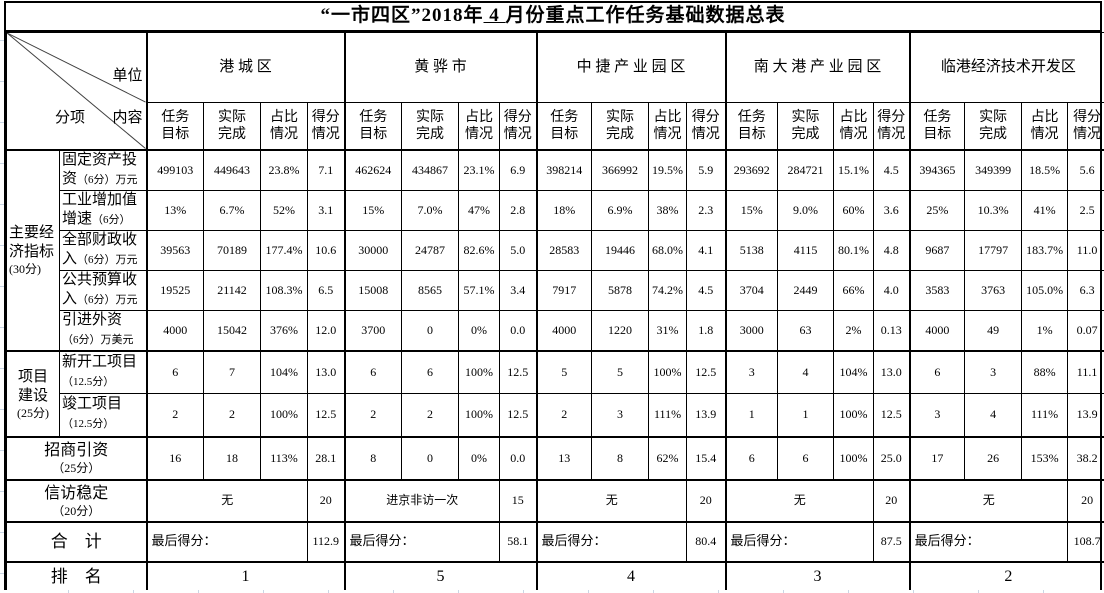 This screenshot has height=593, width=1104. What do you see at coordinates (100, 289) in the screenshot?
I see `indicator-name: 公共预算收入` at bounding box center [100, 289].